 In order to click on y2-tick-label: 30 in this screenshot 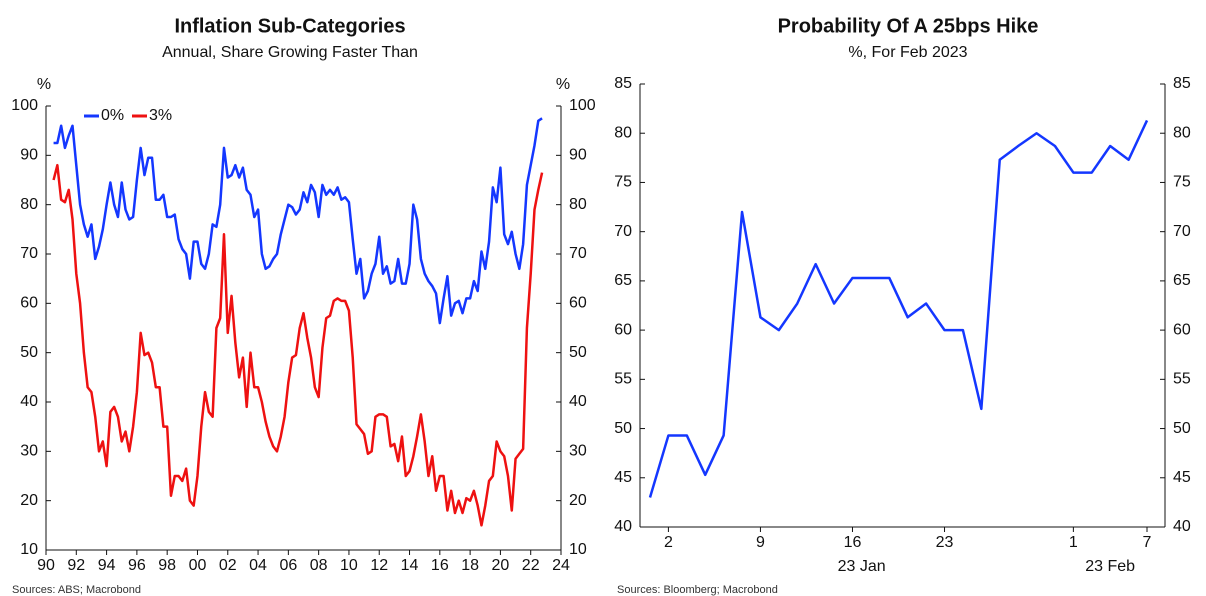, I will do `click(578, 451)`.